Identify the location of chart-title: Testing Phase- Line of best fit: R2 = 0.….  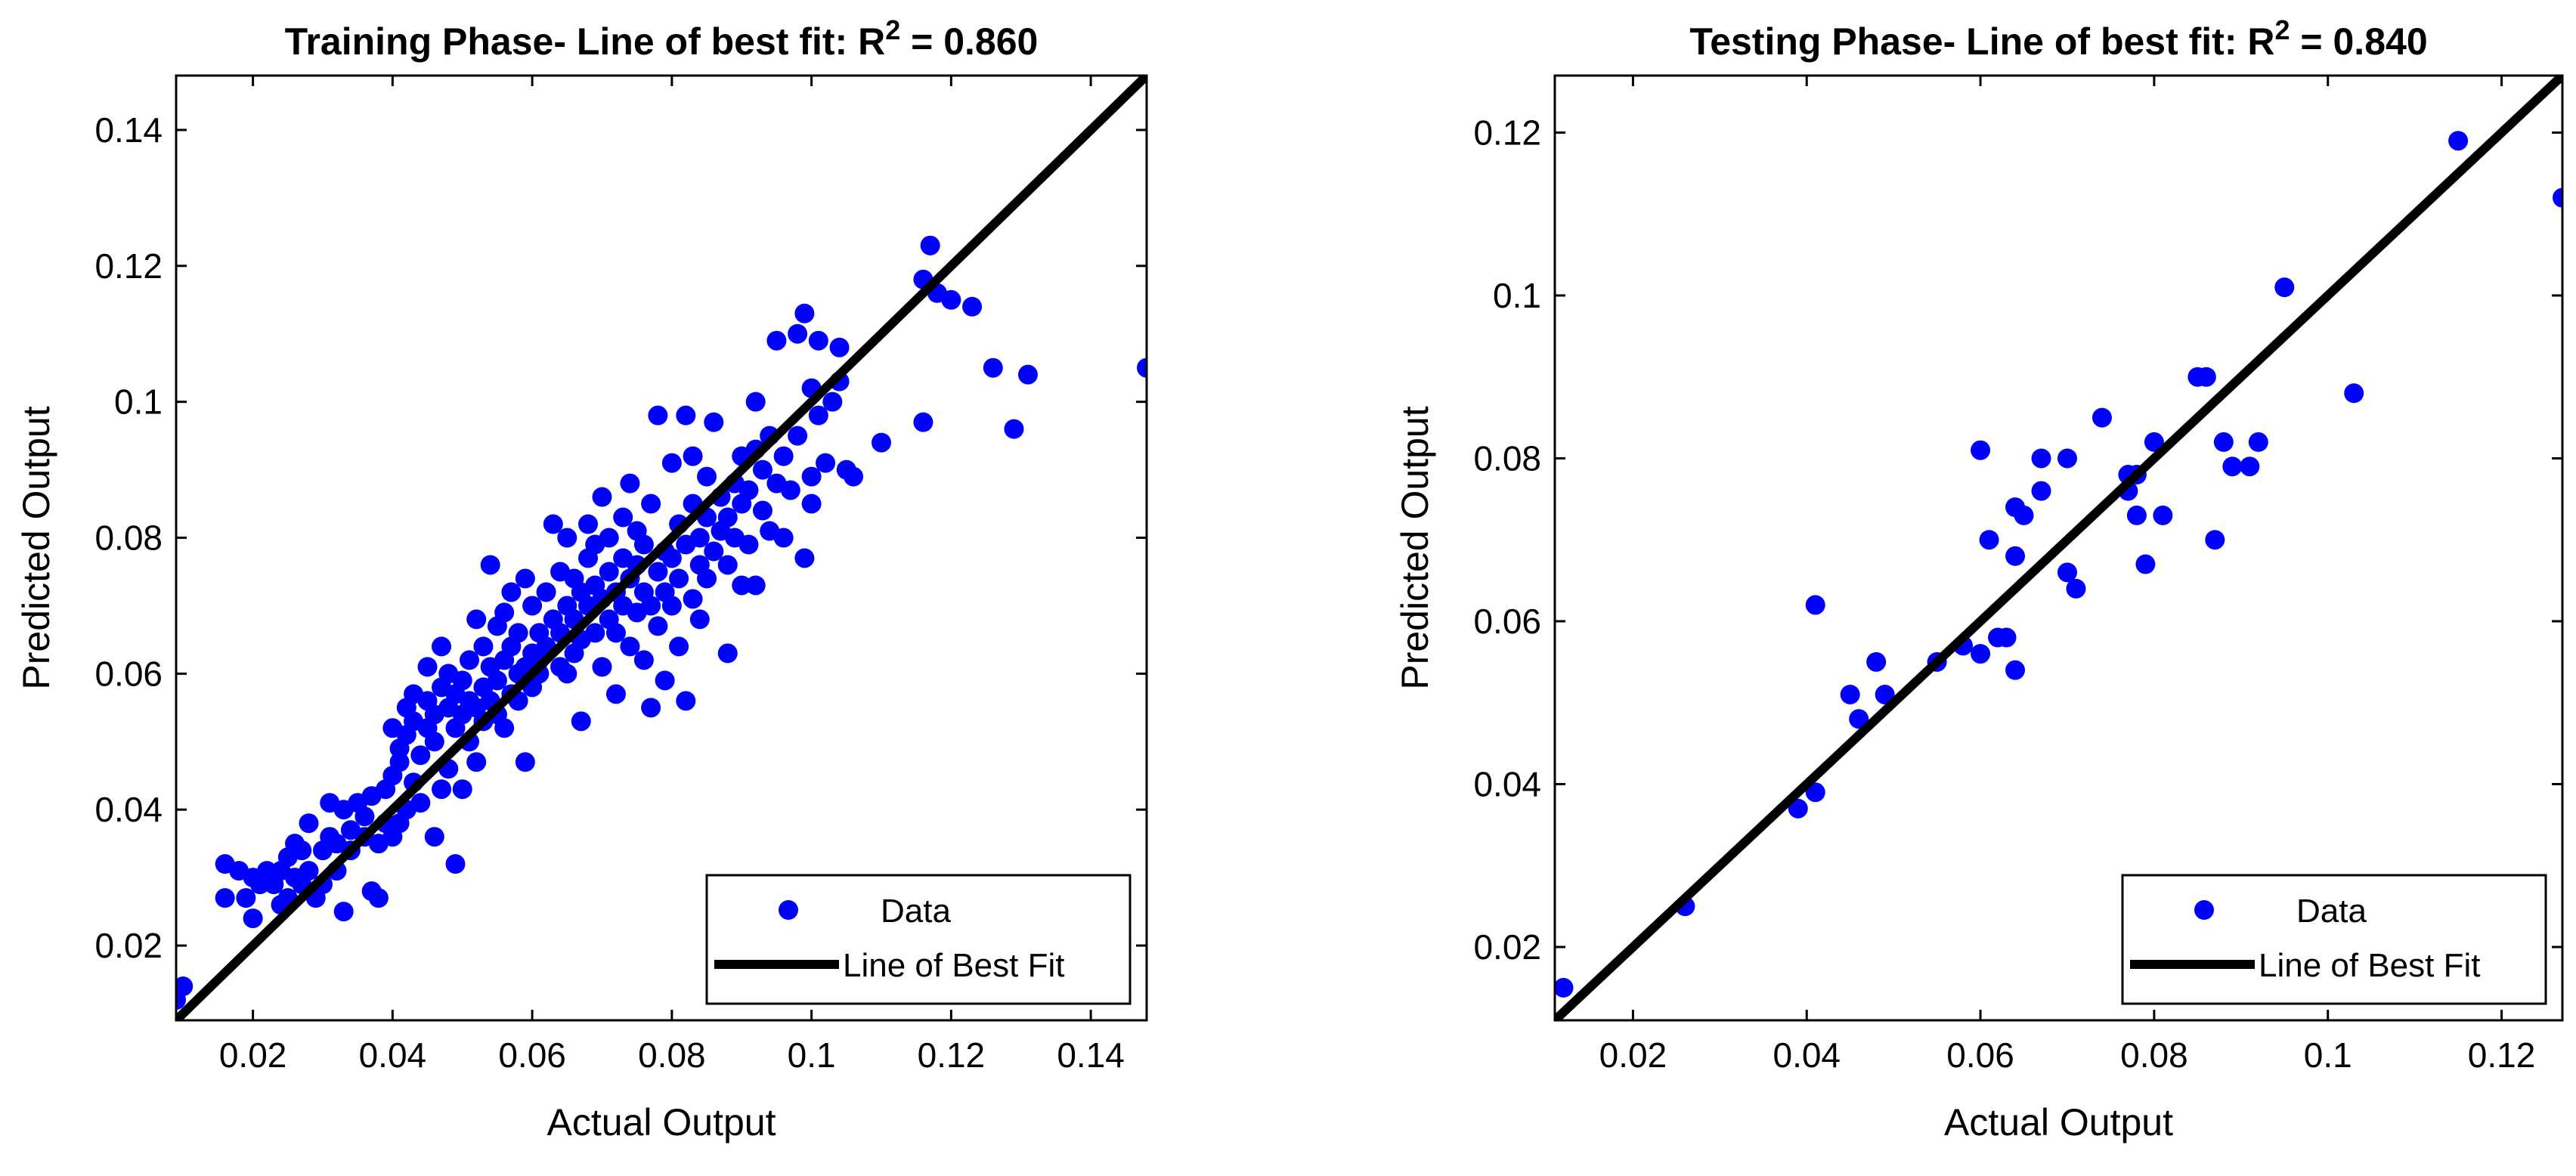
(2058, 38).